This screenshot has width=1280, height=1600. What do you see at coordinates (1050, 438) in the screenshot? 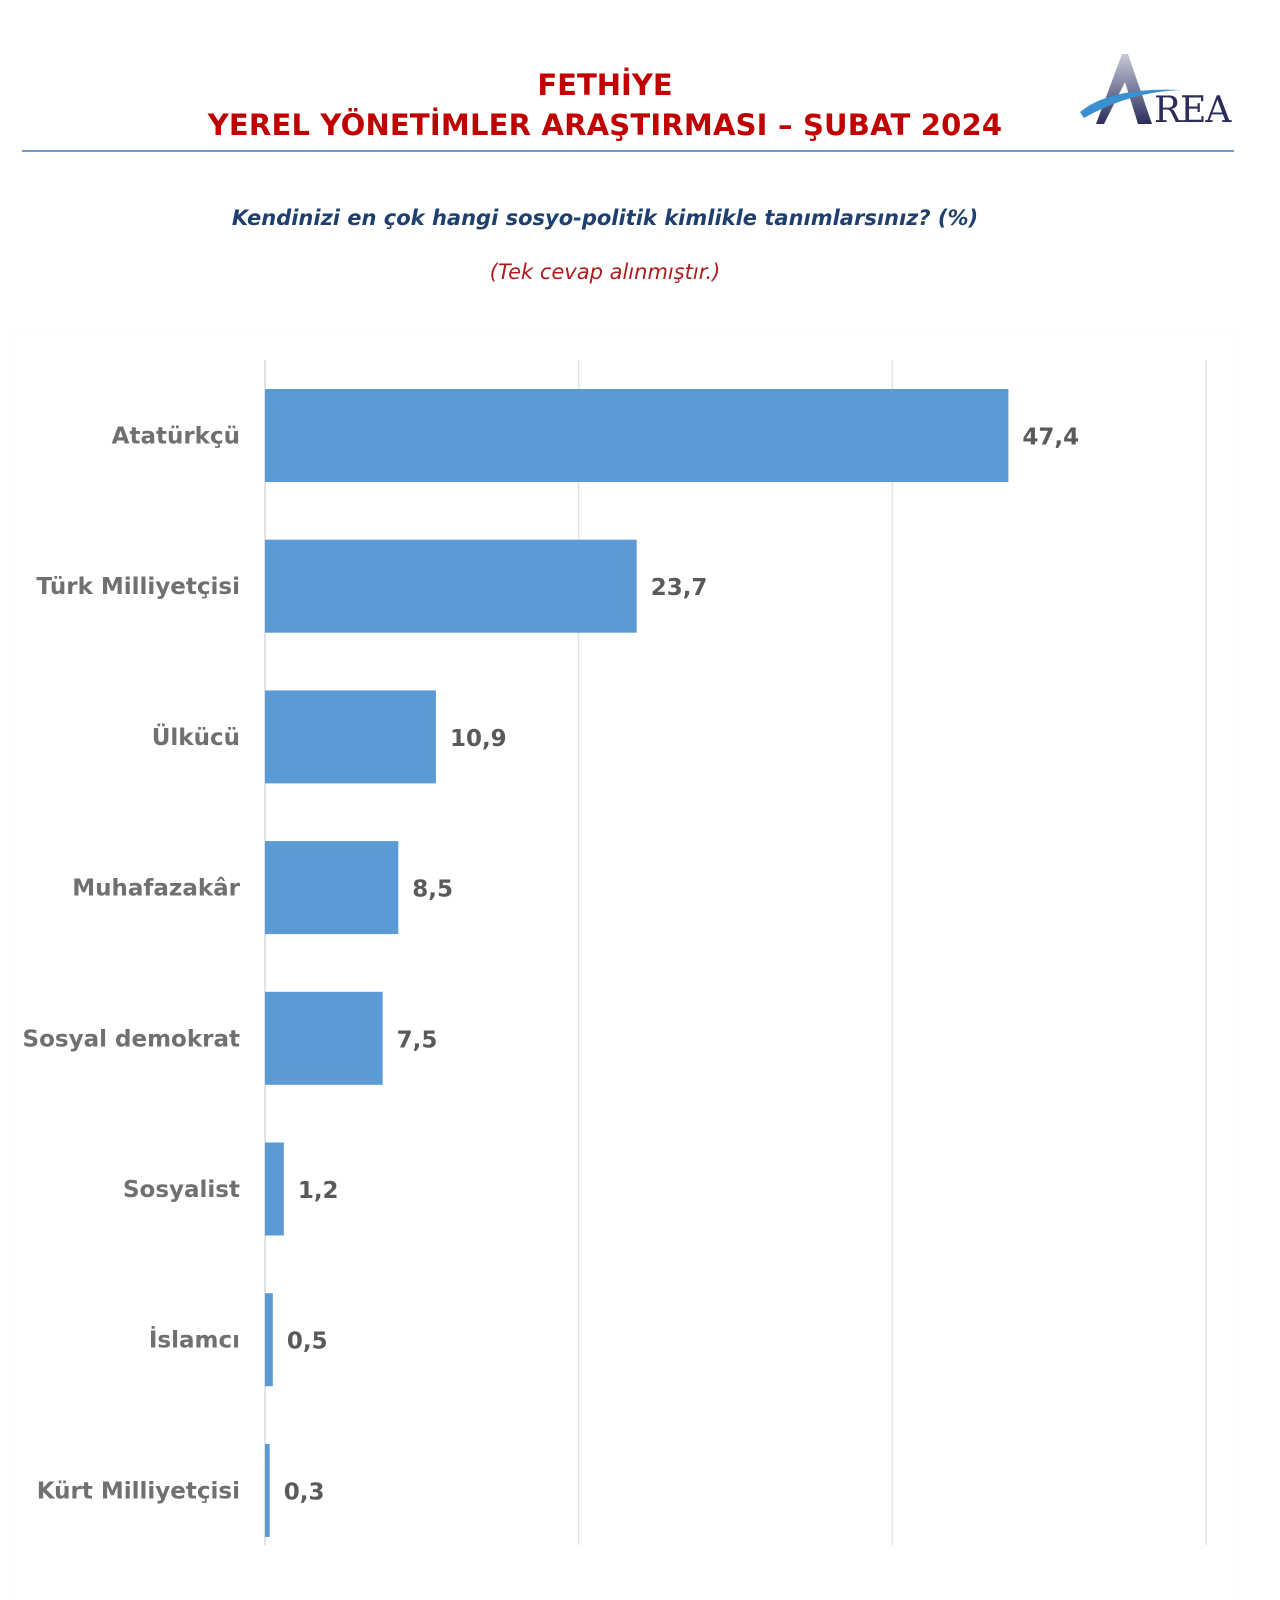
I see `value-label: 47,4` at bounding box center [1050, 438].